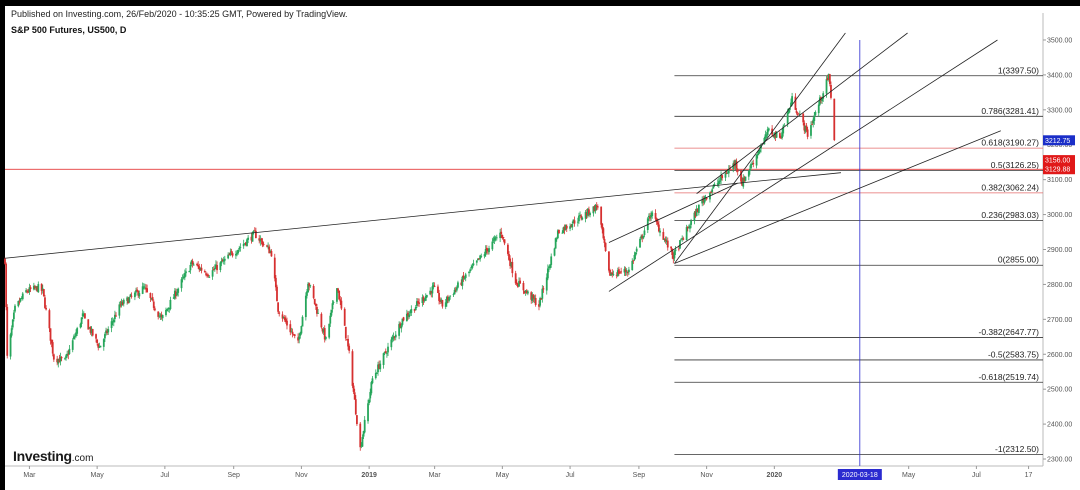 Image resolution: width=1080 pixels, height=490 pixels. What do you see at coordinates (760, 148) in the screenshot?
I see `trendline` at bounding box center [760, 148].